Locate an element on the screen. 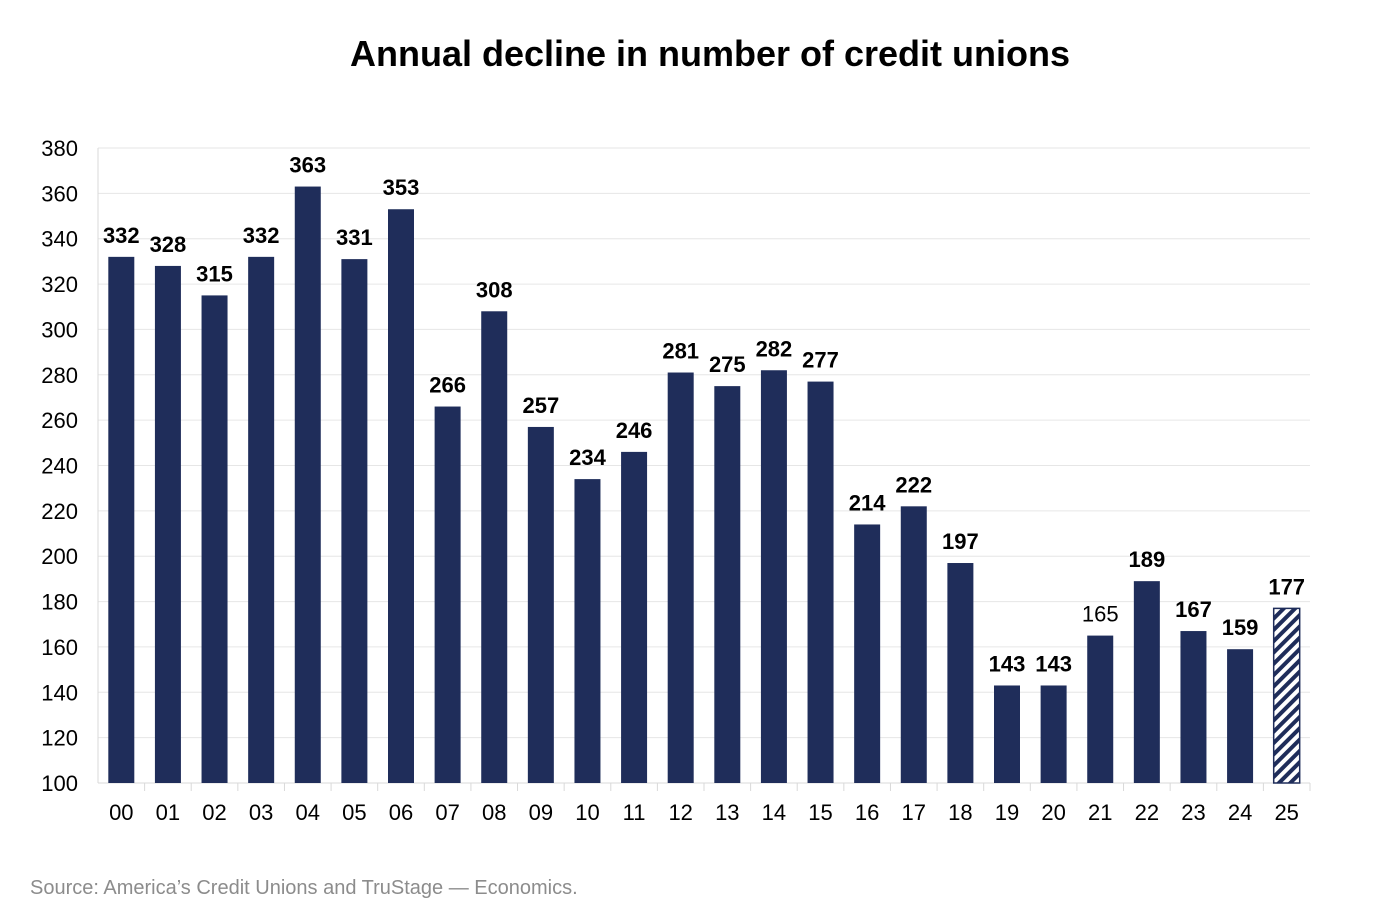  data-label-03: 332 is located at coordinates (261, 235).